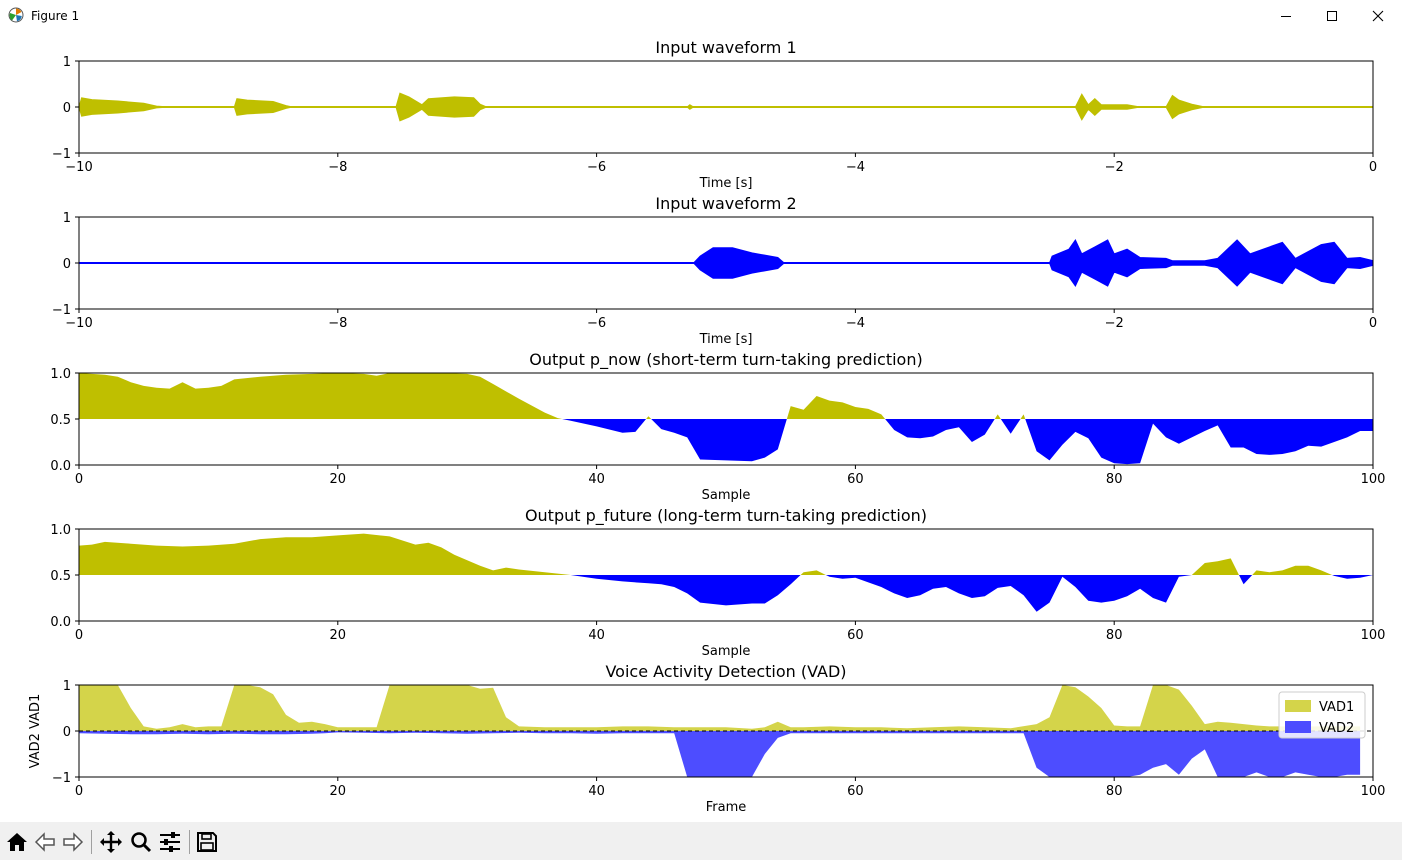  What do you see at coordinates (720, 754) in the screenshot?
I see `area-vad2` at bounding box center [720, 754].